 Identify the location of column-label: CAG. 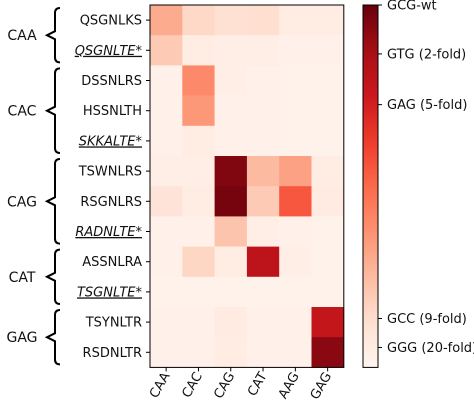
(224, 386).